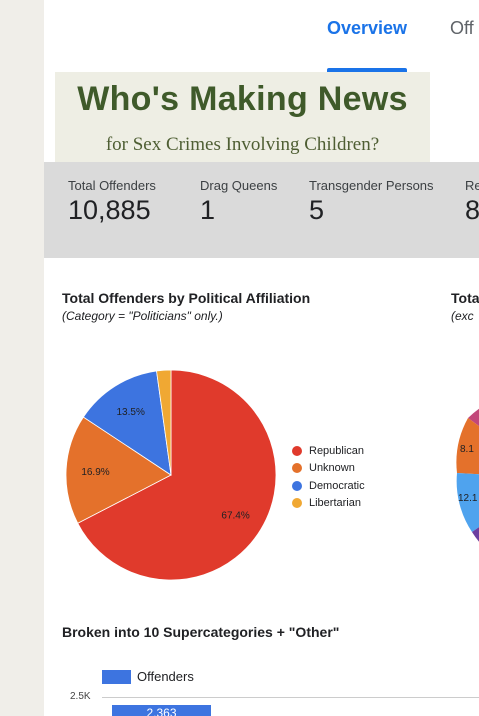 Image resolution: width=479 pixels, height=716 pixels. I want to click on pie-chart-title: Total Offenders by Political Affiliation, so click(186, 298).